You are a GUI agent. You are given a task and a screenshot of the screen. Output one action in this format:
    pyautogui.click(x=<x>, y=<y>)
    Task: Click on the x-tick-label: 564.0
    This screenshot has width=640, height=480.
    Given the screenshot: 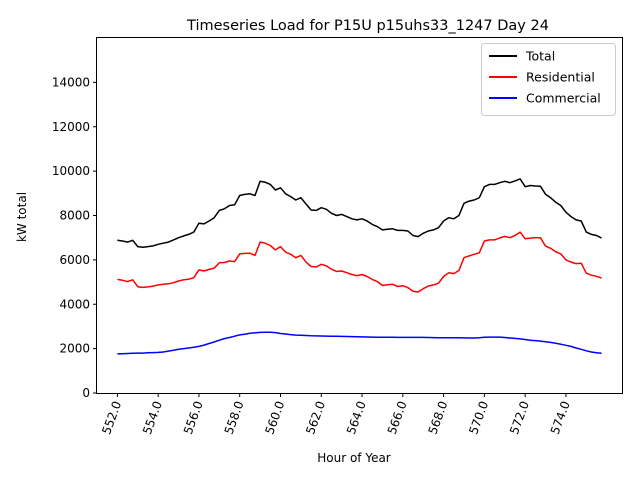 What is the action you would take?
    pyautogui.click(x=356, y=417)
    